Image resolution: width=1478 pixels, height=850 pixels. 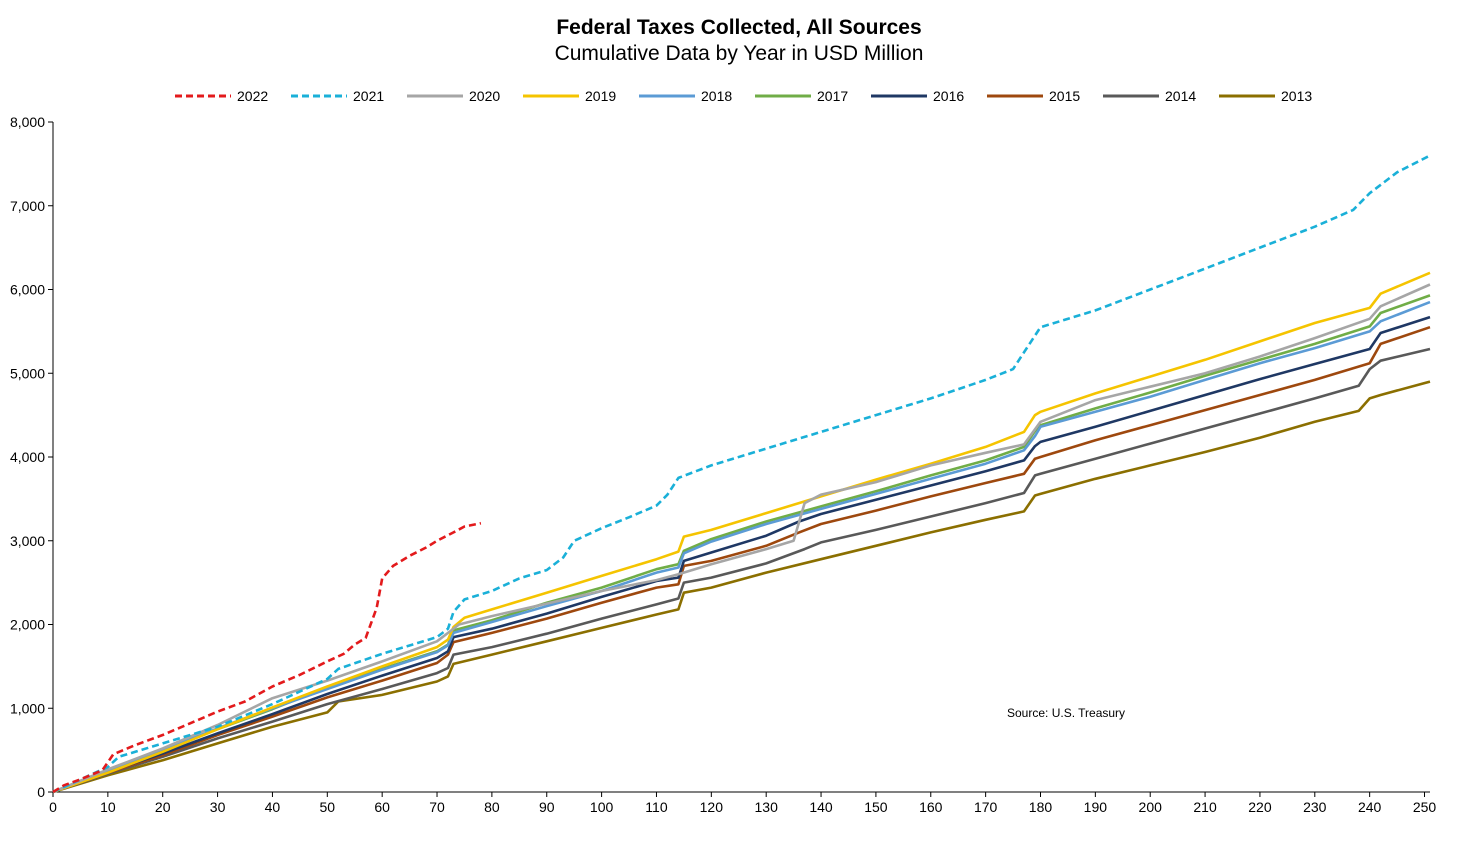 I want to click on legend-label: 2015, so click(x=1065, y=96).